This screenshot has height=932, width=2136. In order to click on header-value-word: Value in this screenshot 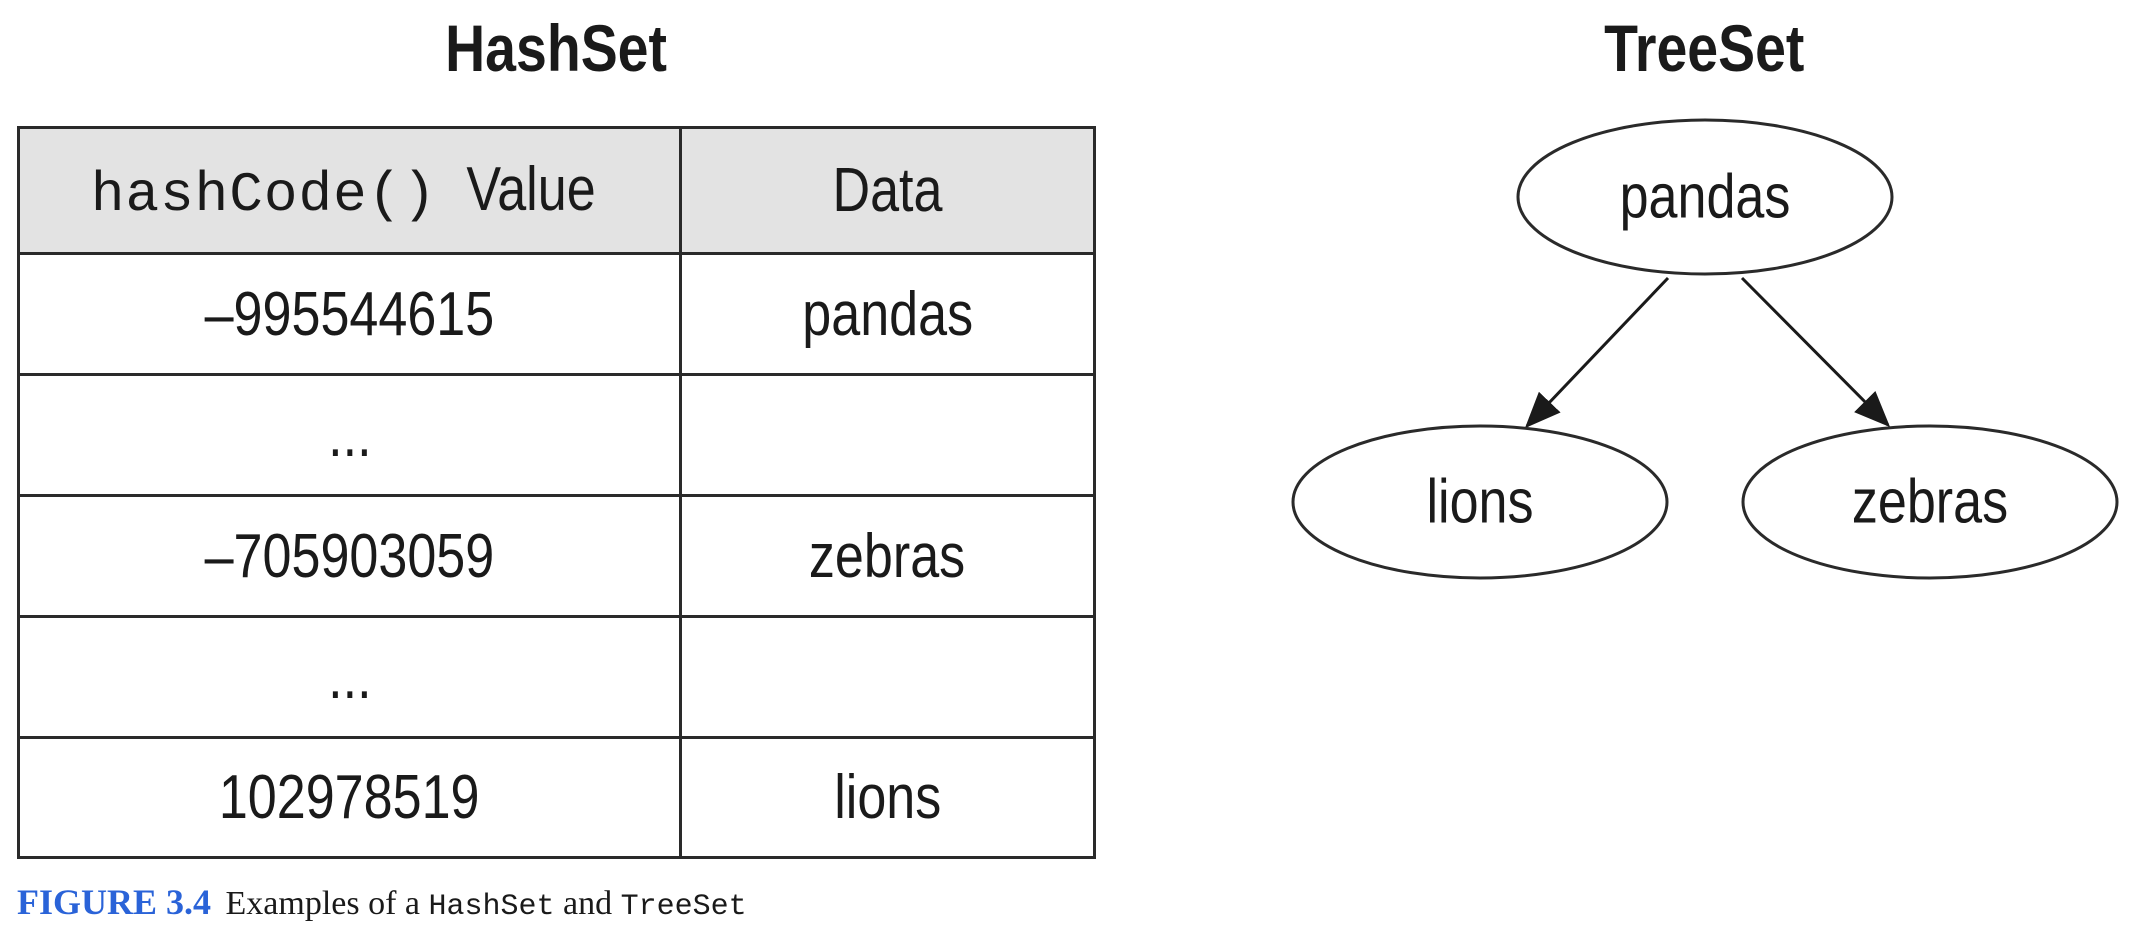, I will do `click(531, 189)`.